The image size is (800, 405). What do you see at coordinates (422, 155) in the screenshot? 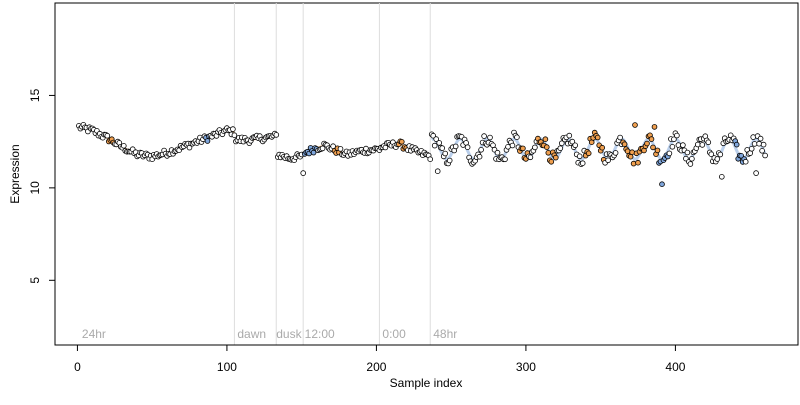
I see `data-points` at bounding box center [422, 155].